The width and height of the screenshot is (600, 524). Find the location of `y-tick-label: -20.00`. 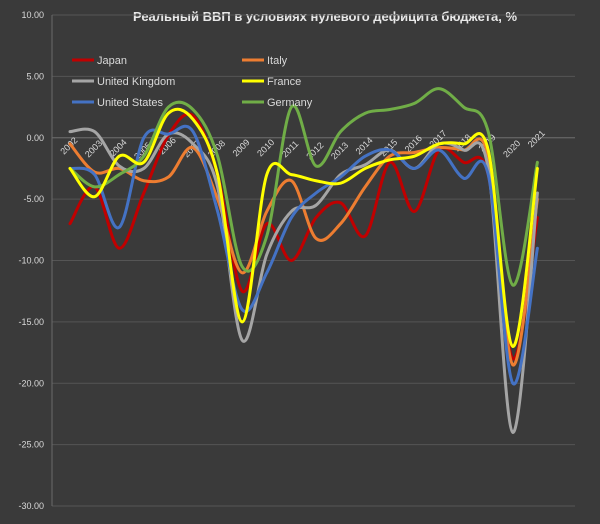

y-tick-label: -20.00 is located at coordinates (31, 383).